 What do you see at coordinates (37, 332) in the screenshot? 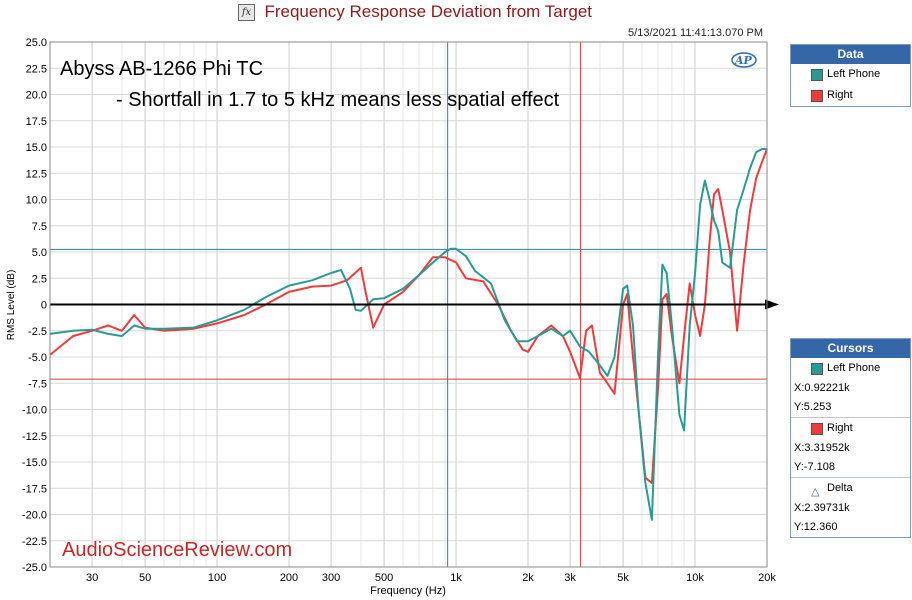
I see `y-tick-label: -2.5` at bounding box center [37, 332].